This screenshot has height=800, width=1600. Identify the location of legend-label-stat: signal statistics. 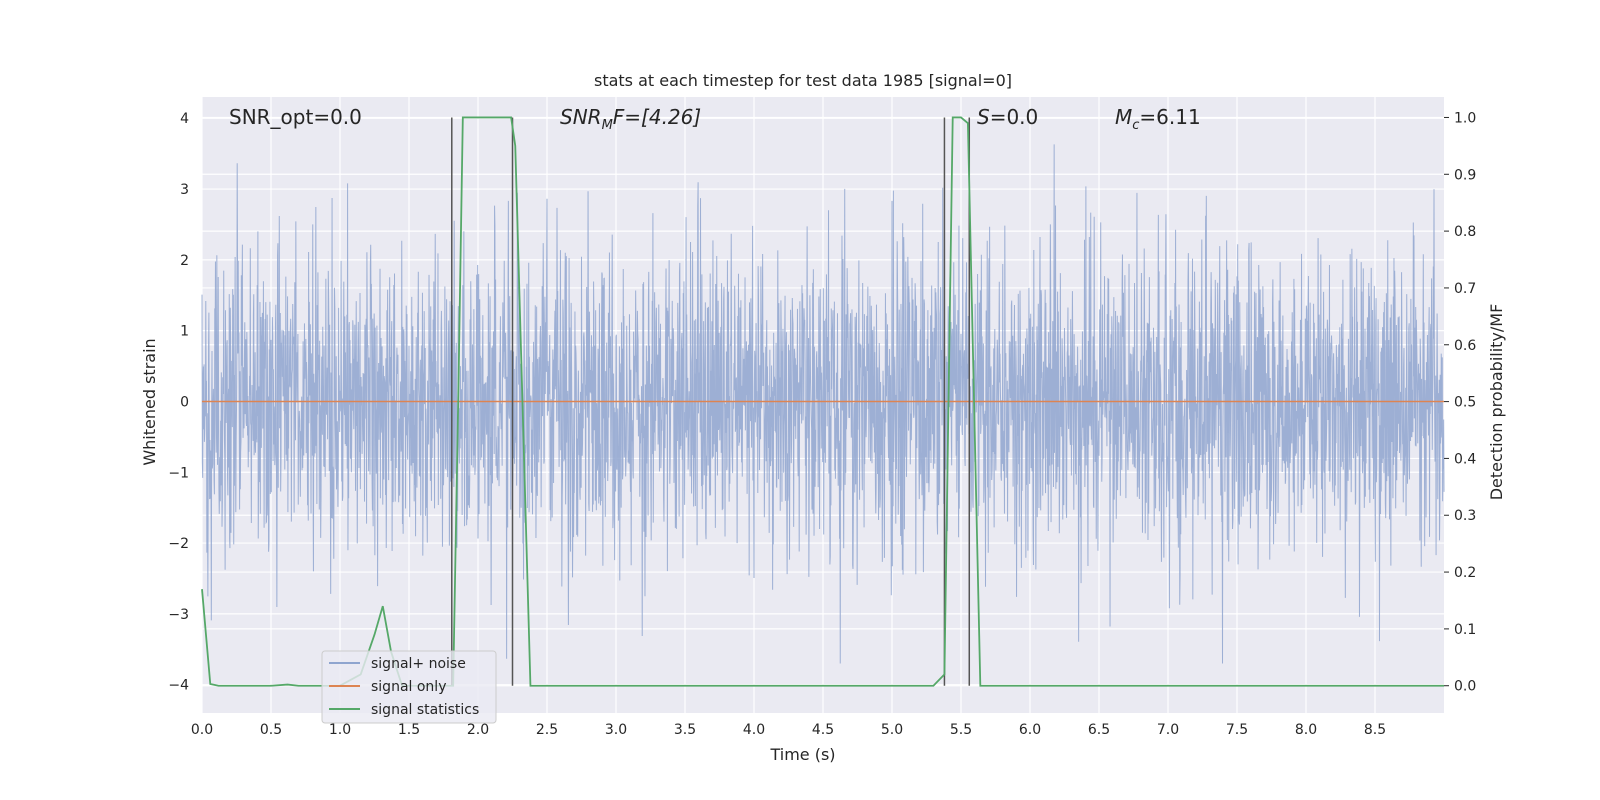
(425, 710).